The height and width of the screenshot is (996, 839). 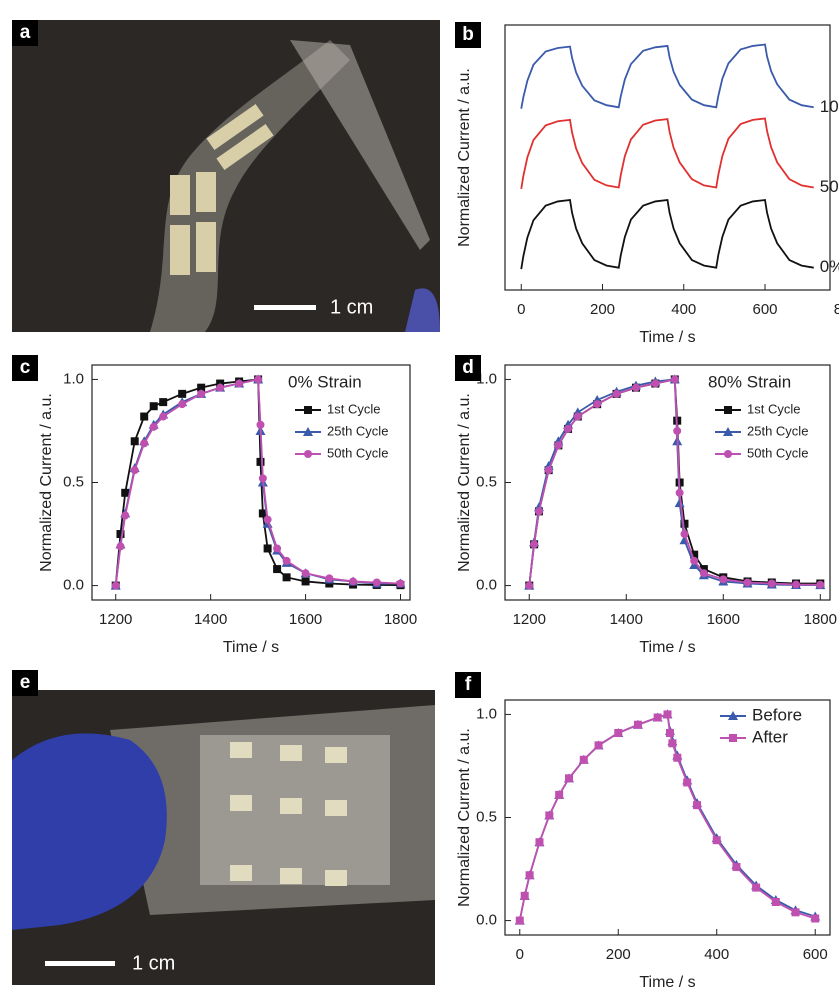 I want to click on tweezers, so click(x=360, y=145).